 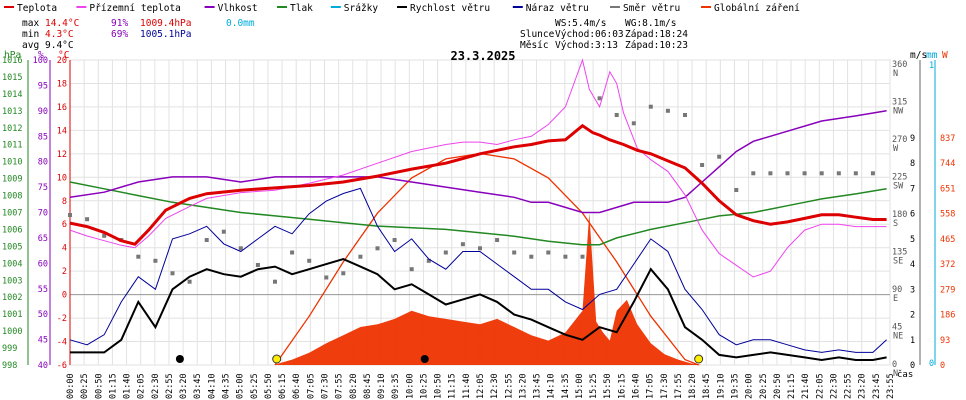 What do you see at coordinates (184, 386) in the screenshot?
I see `tick-time: 03:20` at bounding box center [184, 386].